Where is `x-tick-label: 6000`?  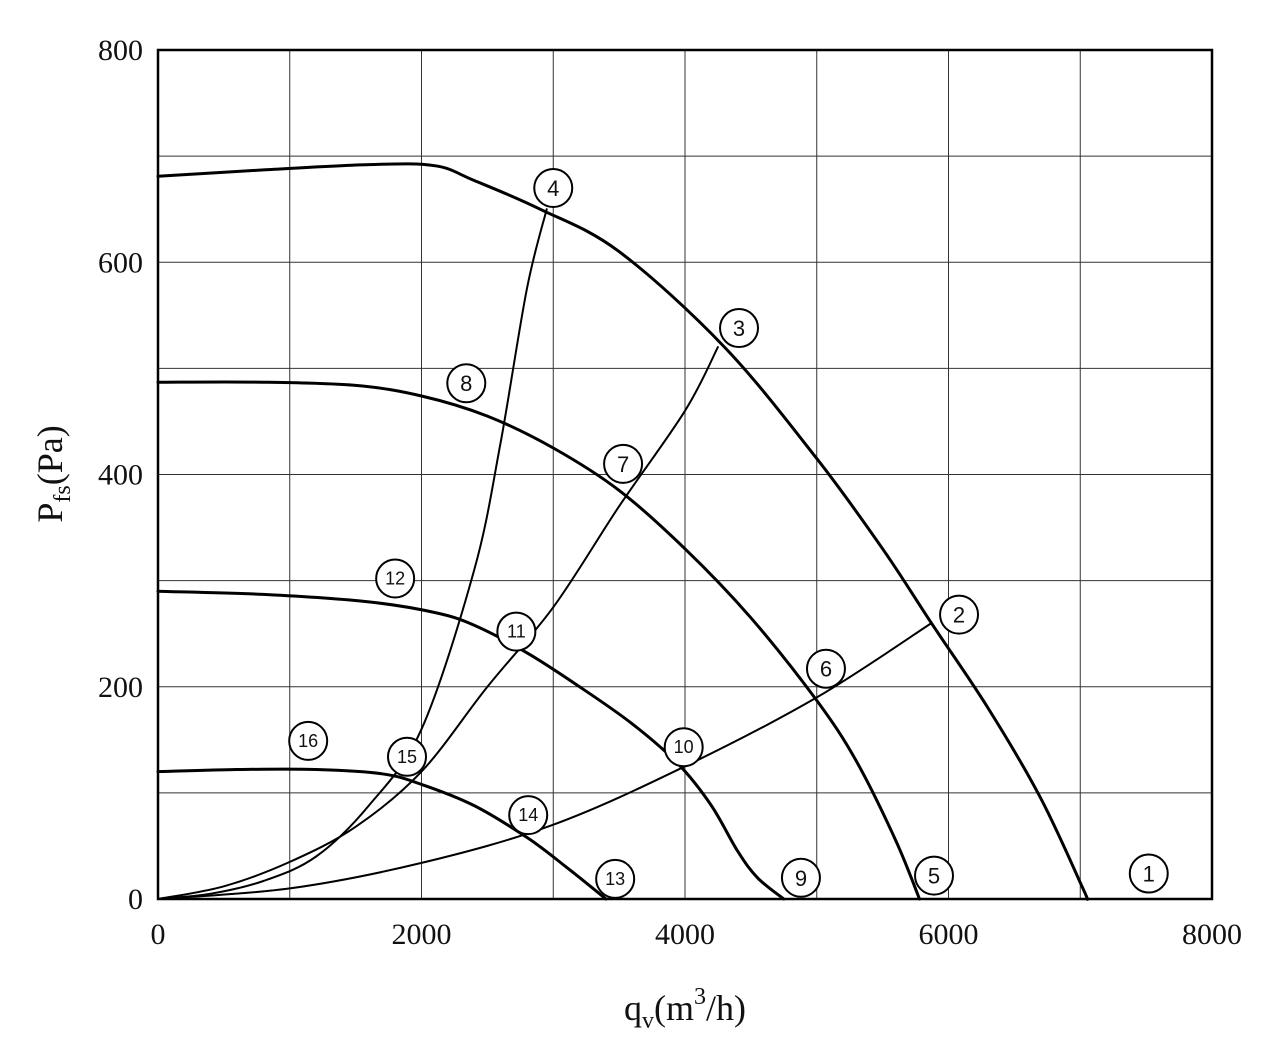 x-tick-label: 6000 is located at coordinates (949, 934).